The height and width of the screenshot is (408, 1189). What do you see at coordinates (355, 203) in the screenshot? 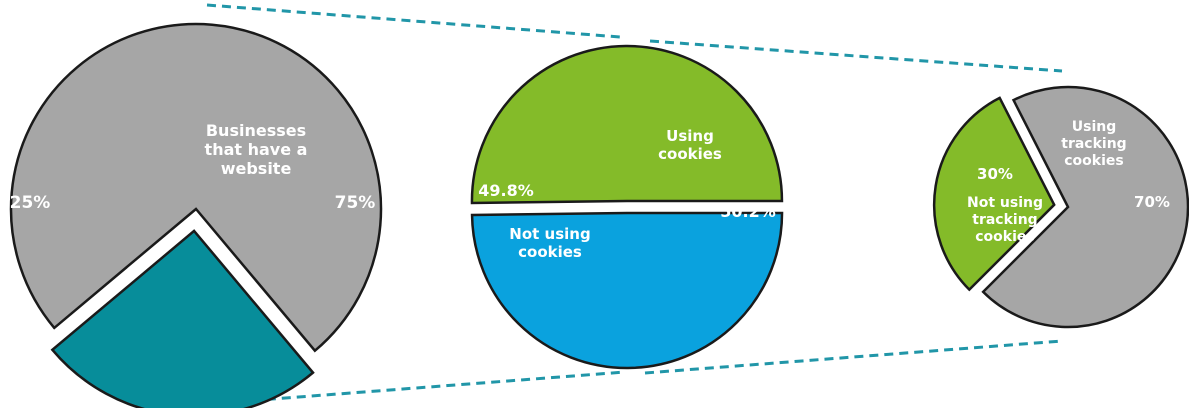
I see `slice-value-label: 75%` at bounding box center [355, 203].